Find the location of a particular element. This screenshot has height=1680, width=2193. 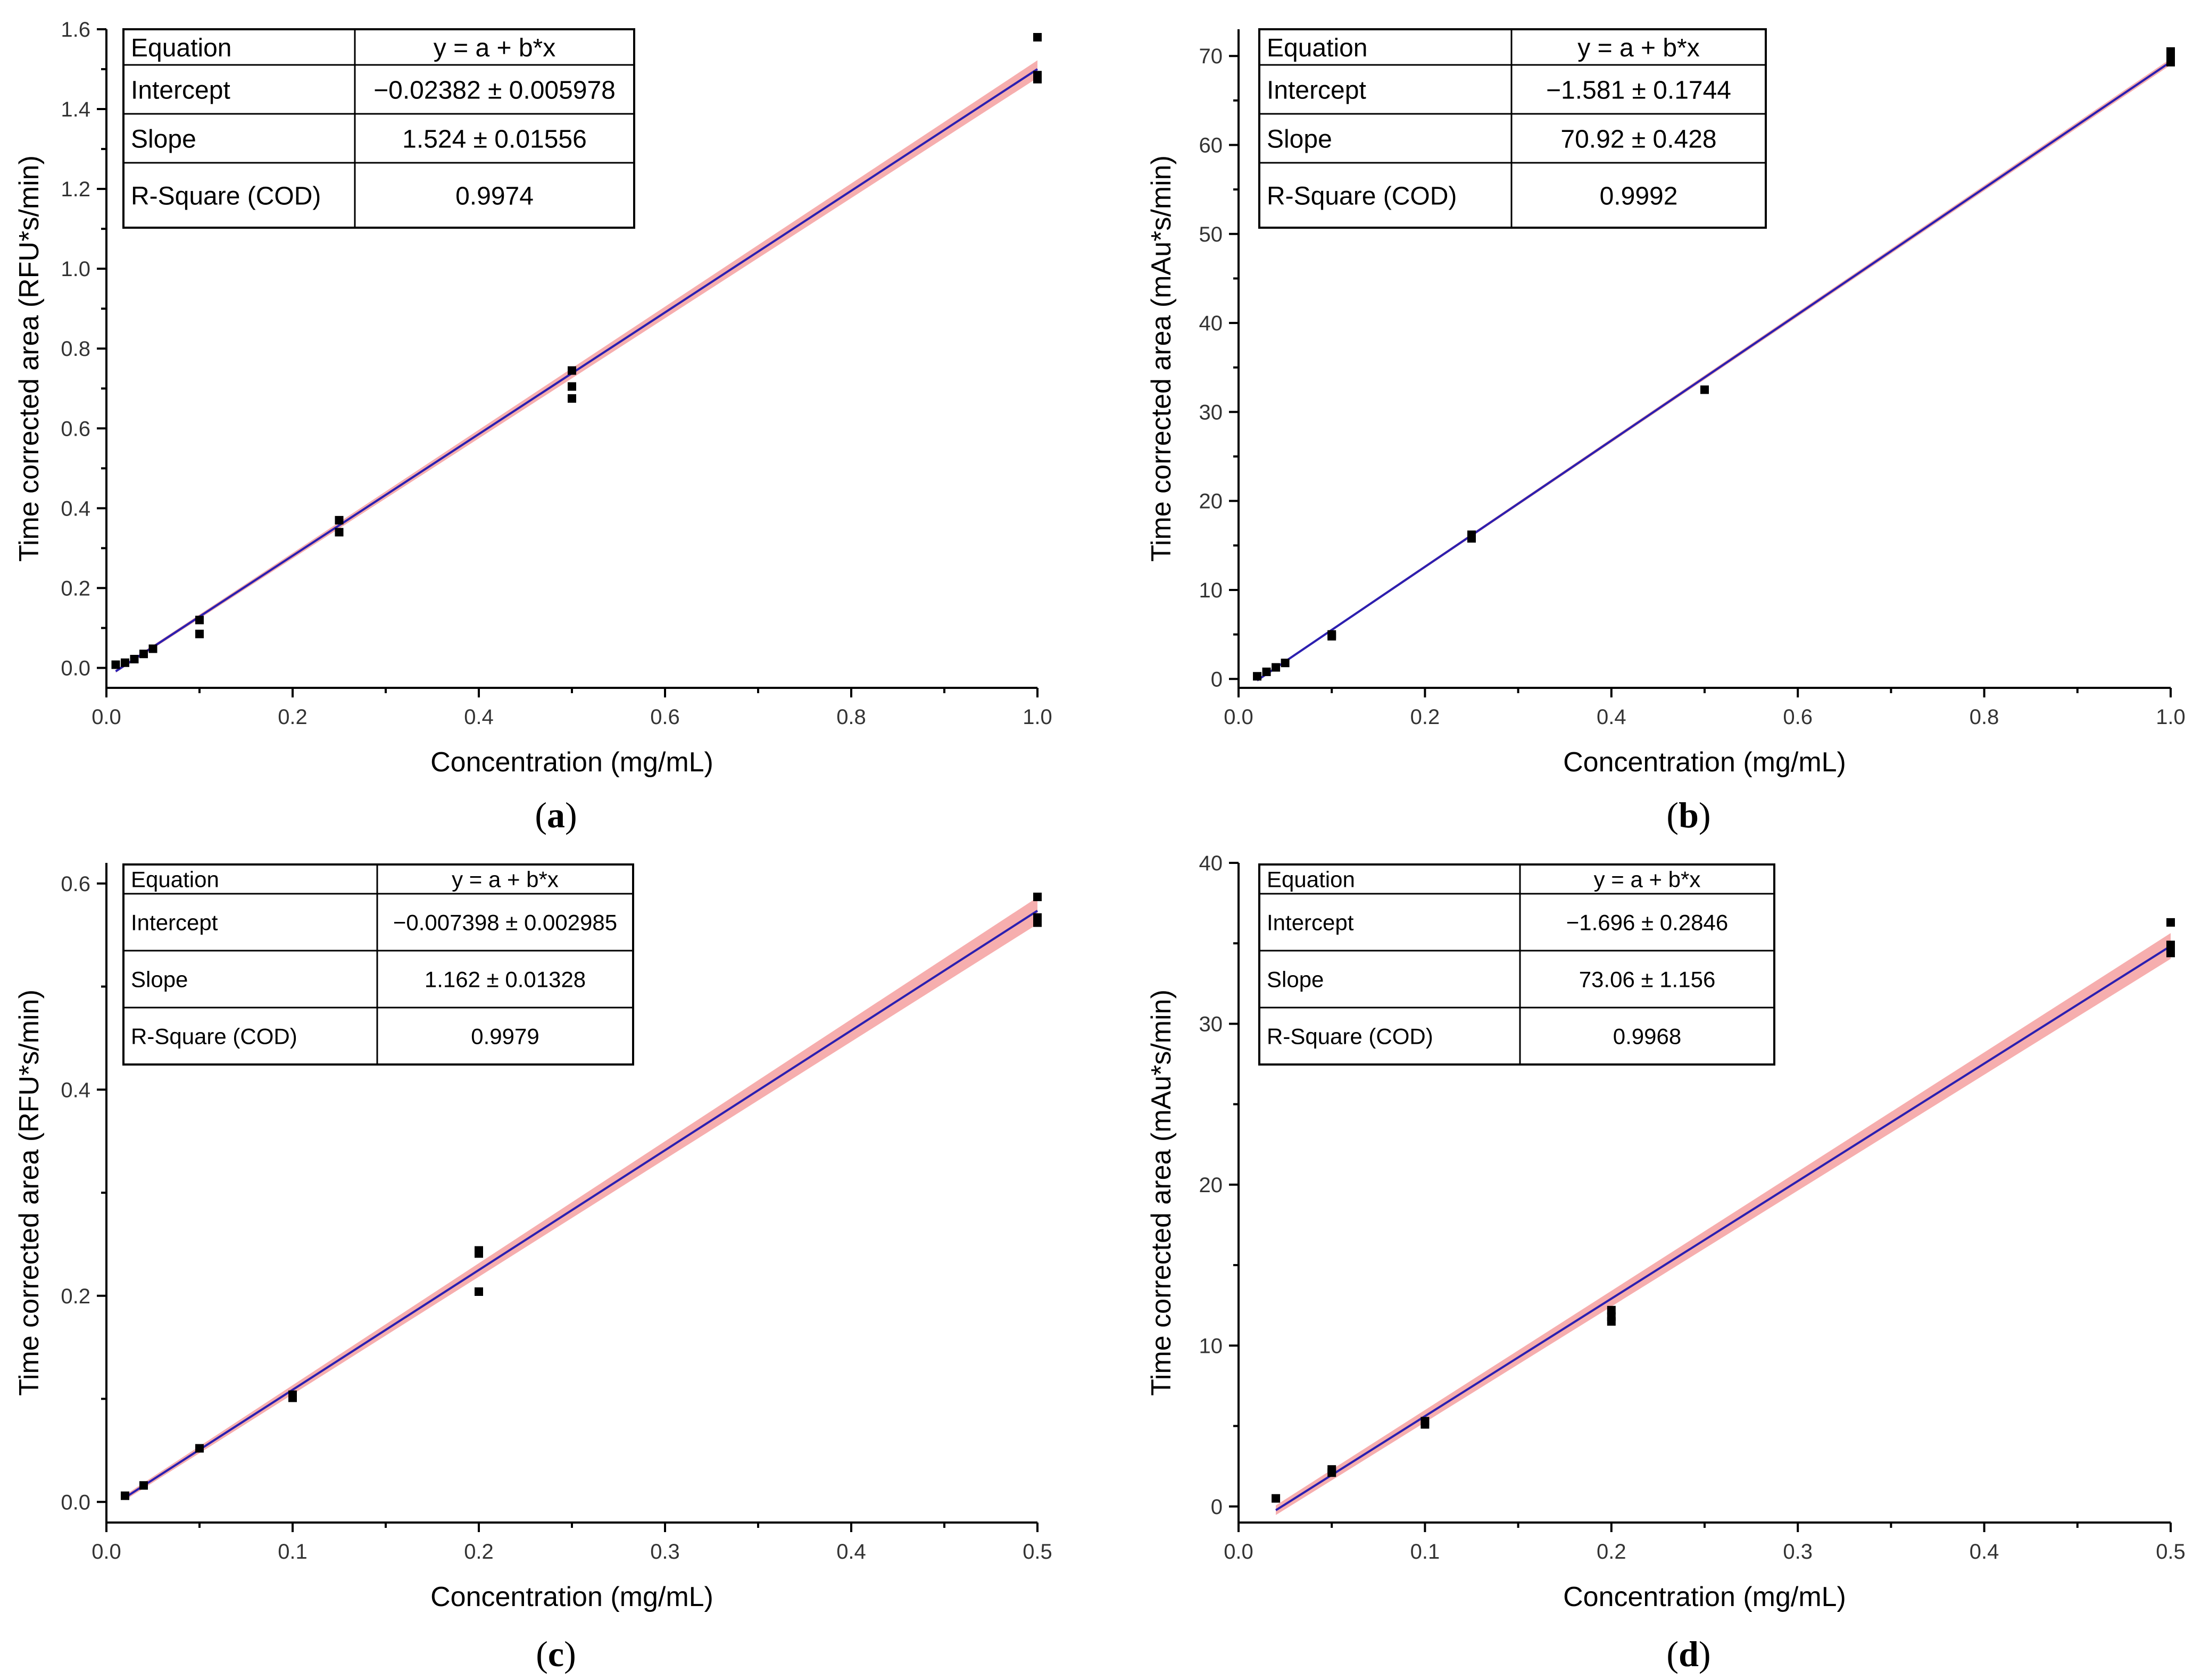

stats-value-2: 1.524 ± 0.01556 is located at coordinates (494, 139).